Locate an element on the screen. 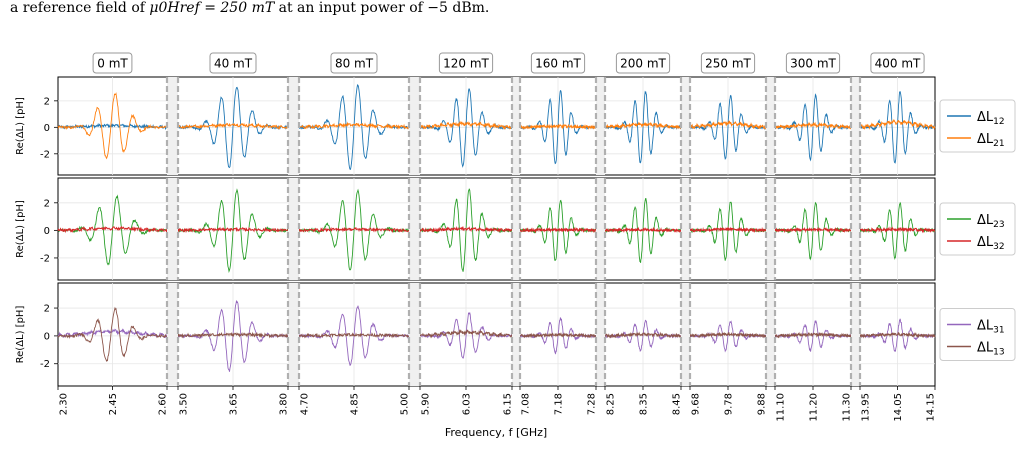 This screenshot has height=476, width=1020. legend-sub: 31 is located at coordinates (998, 331).